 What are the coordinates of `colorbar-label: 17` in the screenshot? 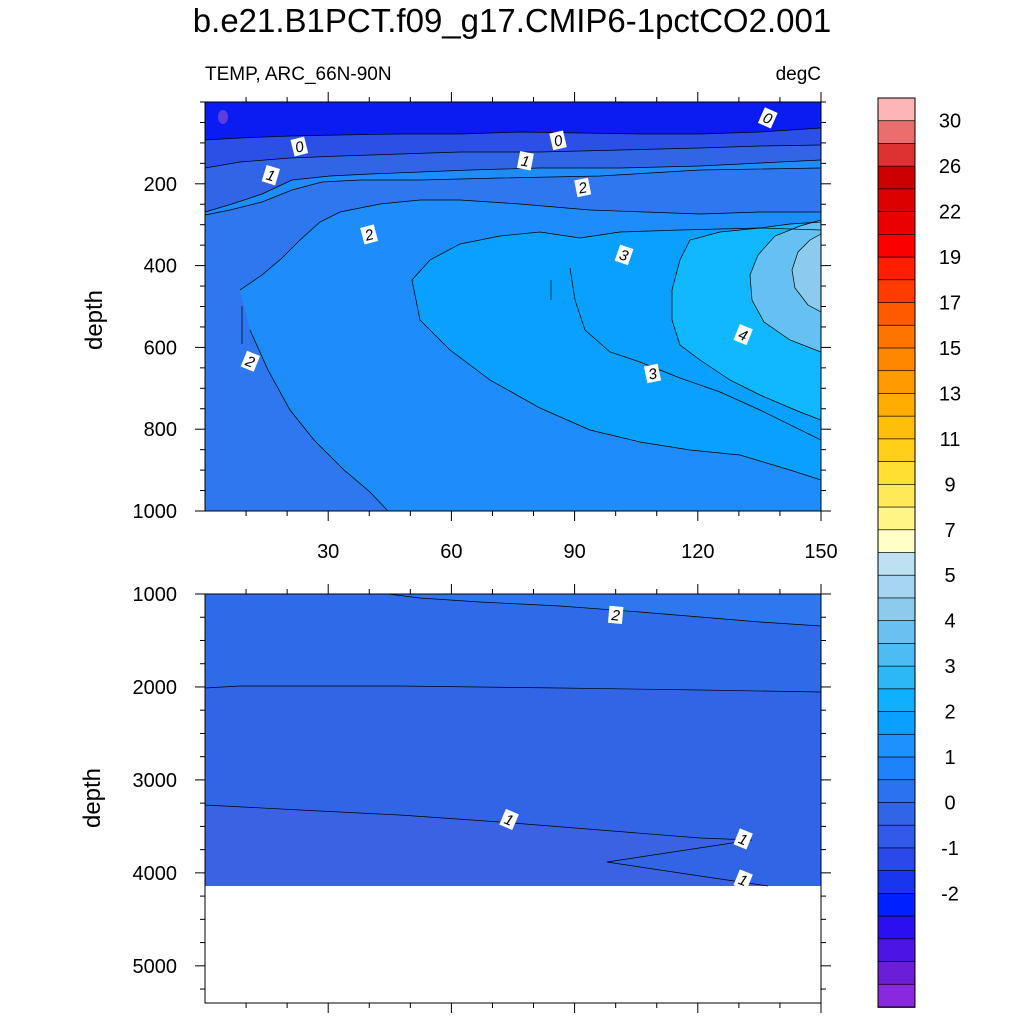 It's located at (950, 304).